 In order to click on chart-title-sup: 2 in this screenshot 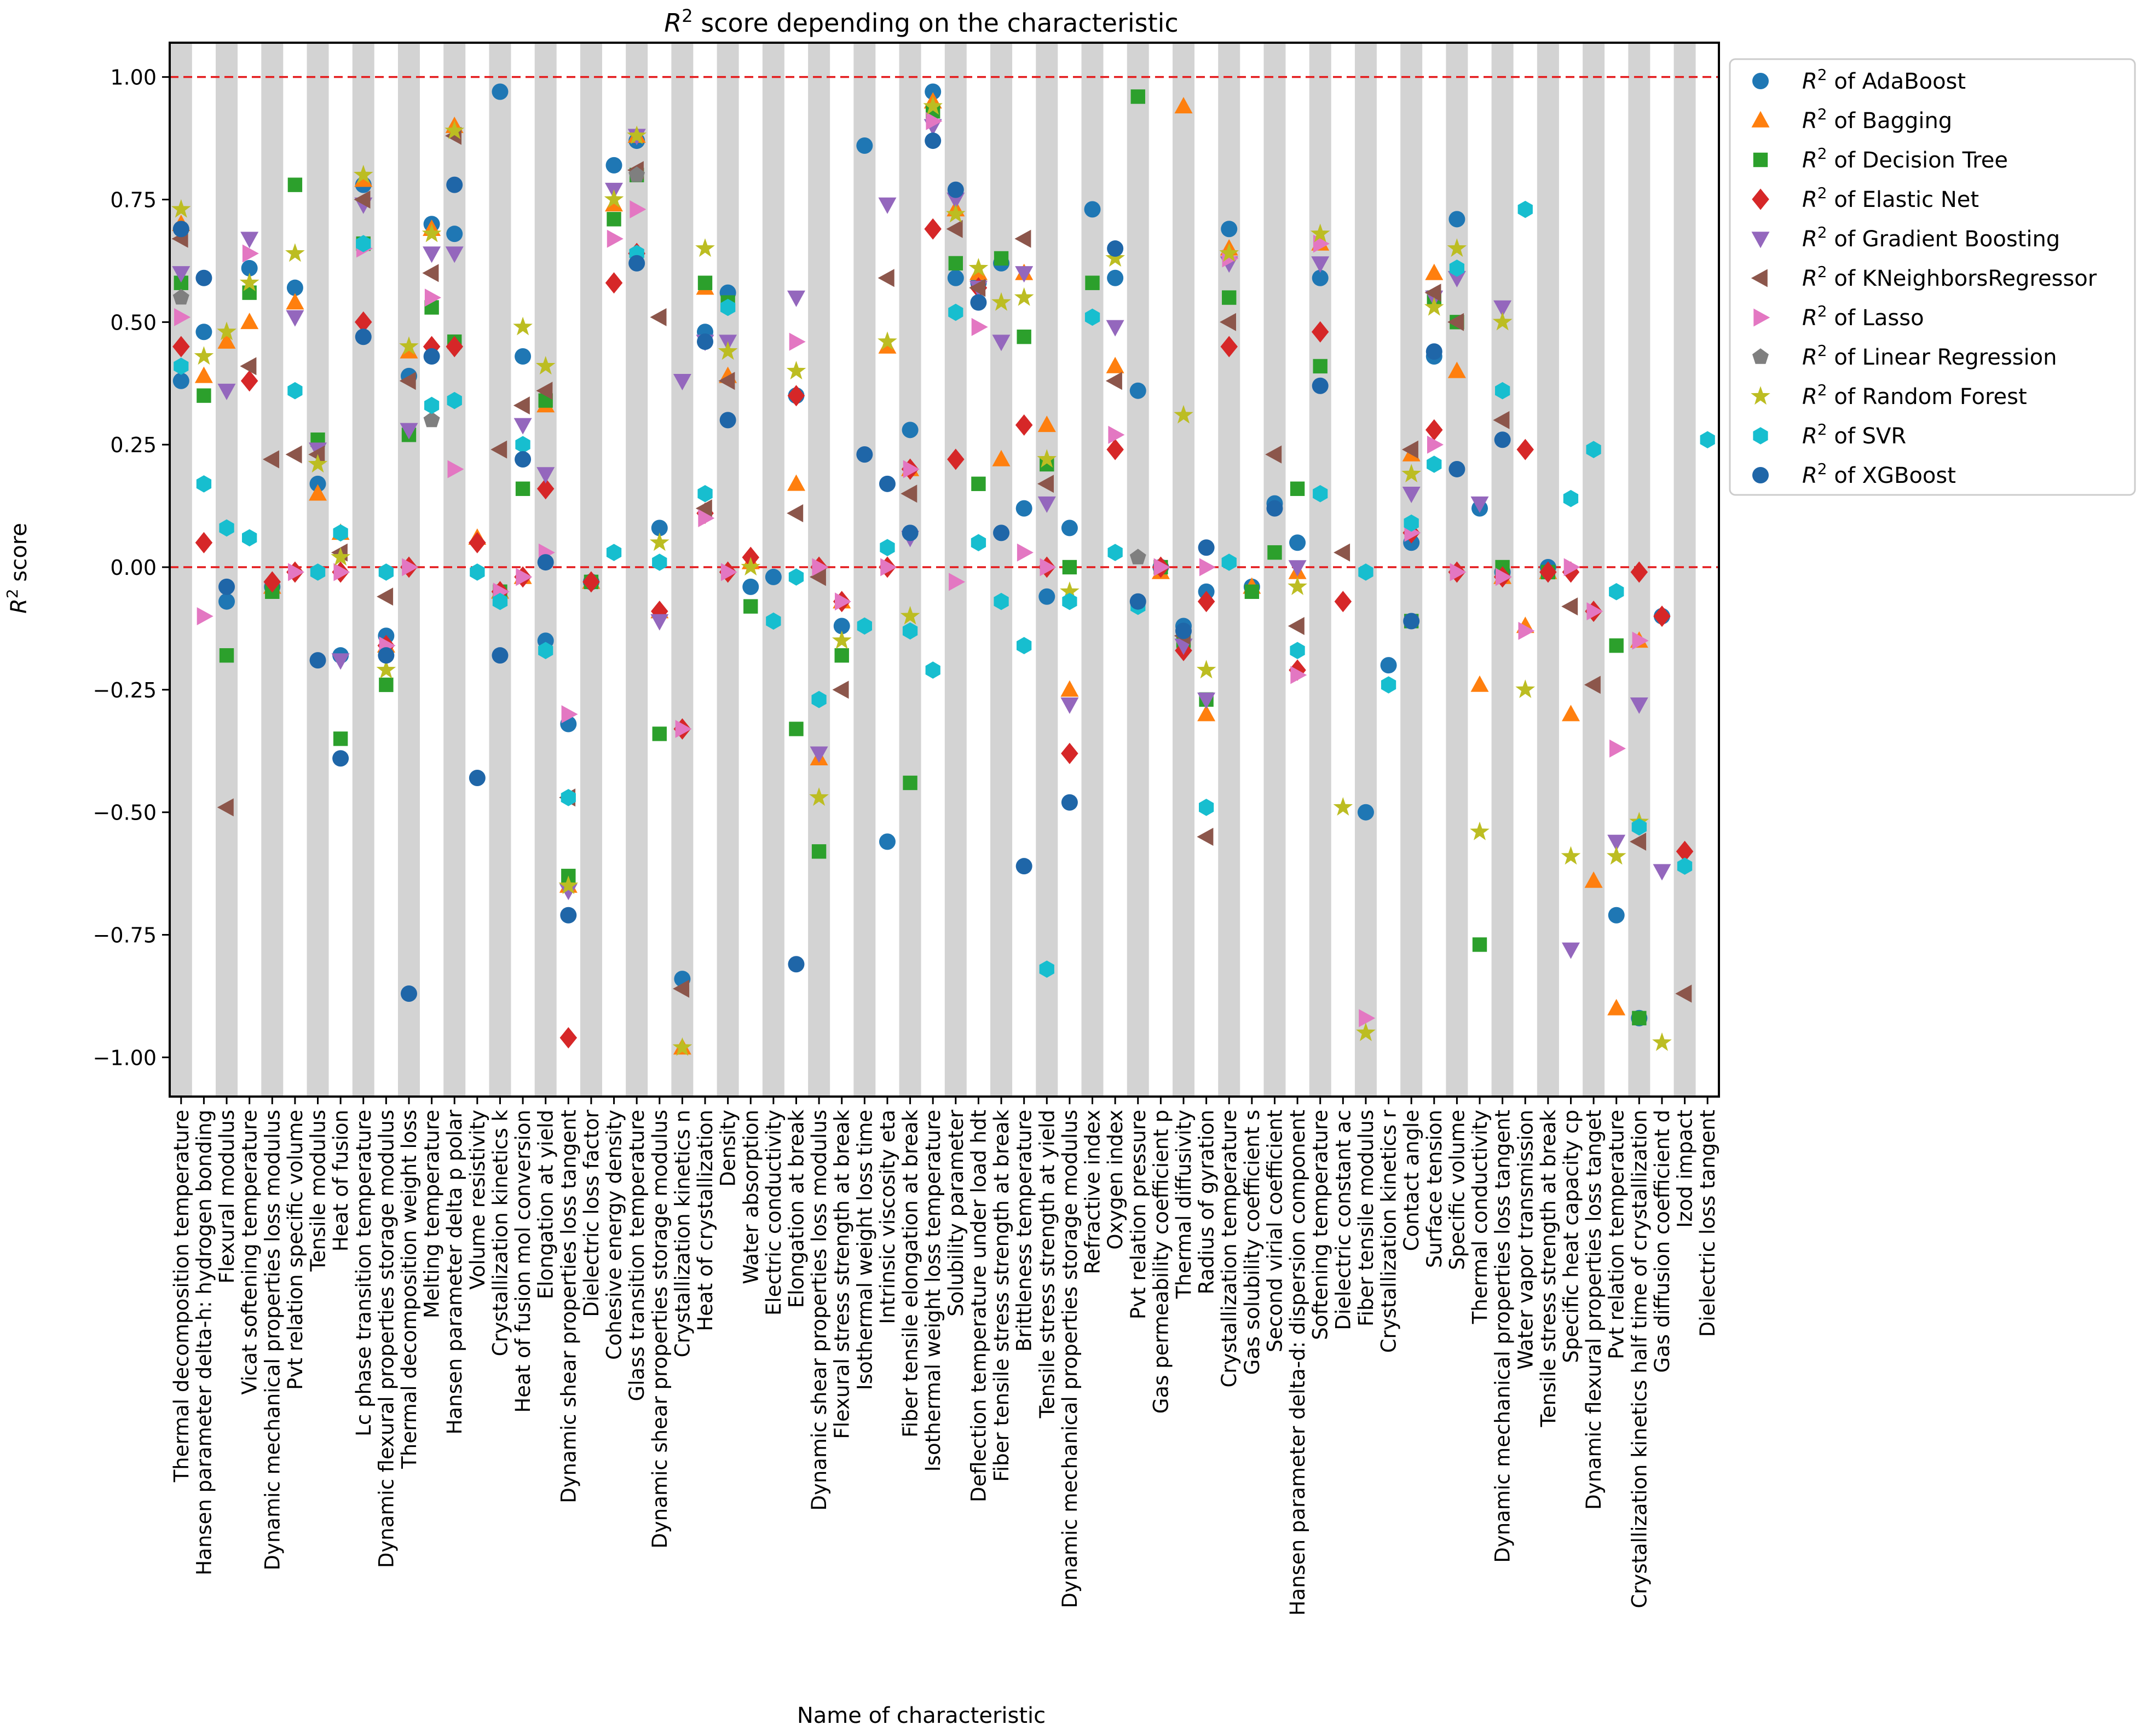, I will do `click(687, 15)`.